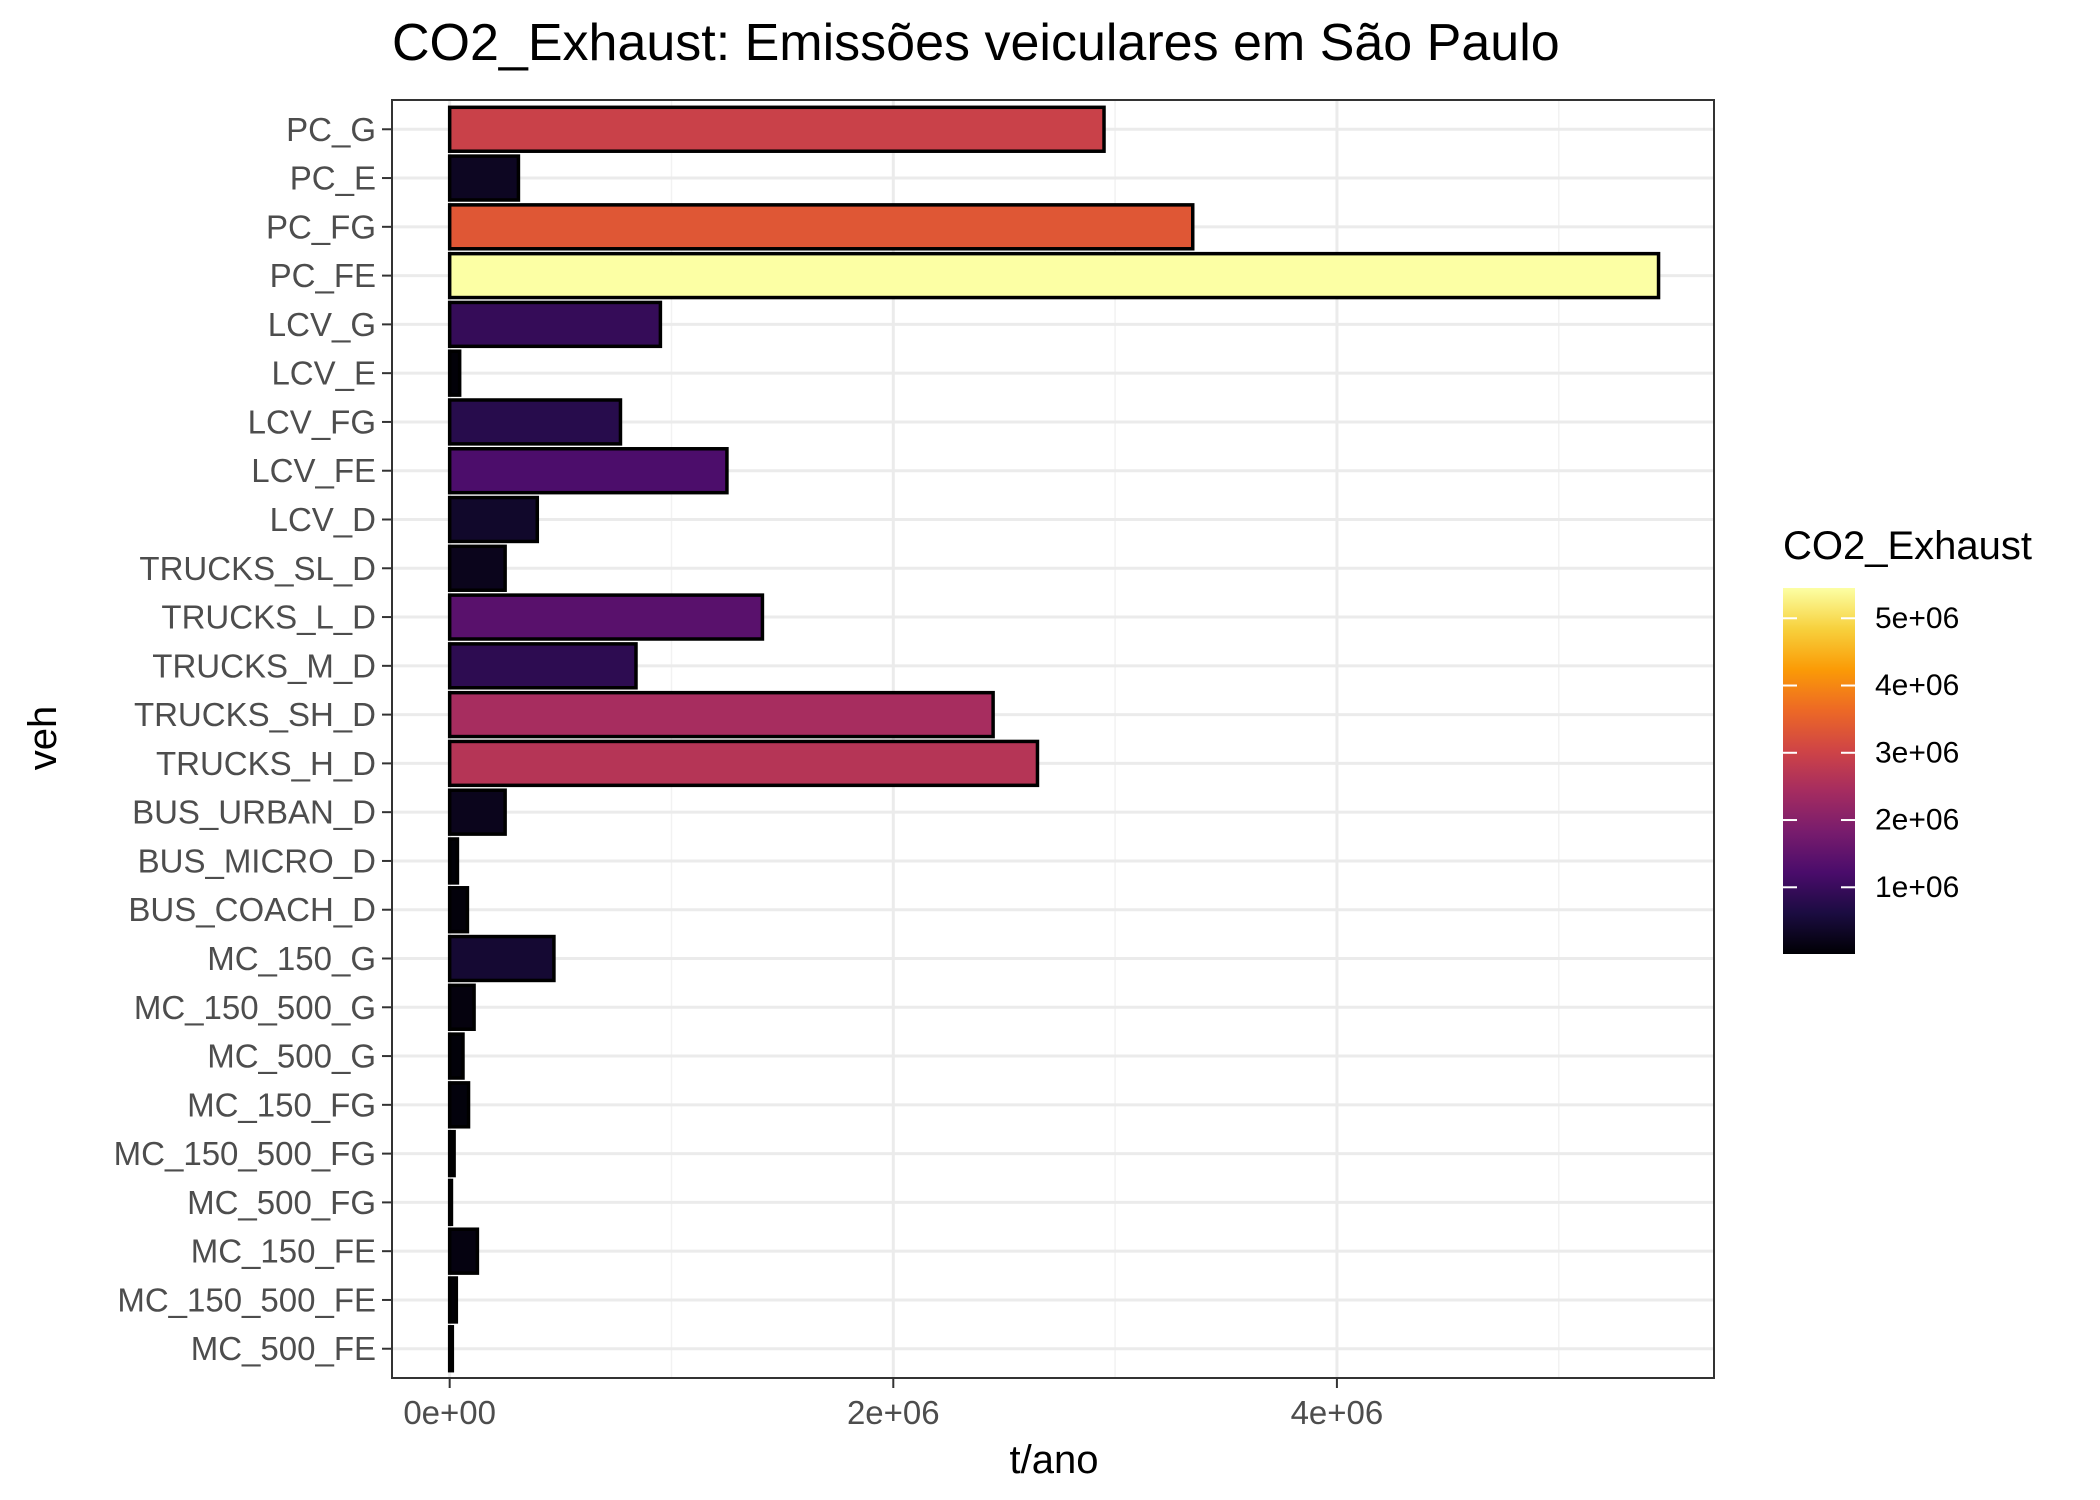  What do you see at coordinates (291, 958) in the screenshot?
I see `y-tick-label: MC_150_G` at bounding box center [291, 958].